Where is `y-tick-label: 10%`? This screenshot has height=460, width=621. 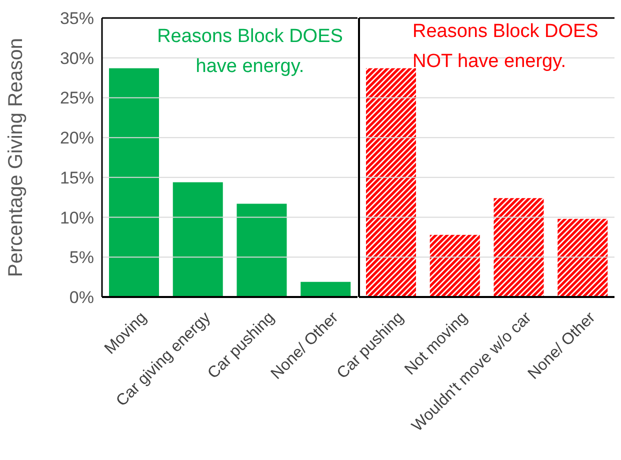
y-tick-label: 10% is located at coordinates (77, 218).